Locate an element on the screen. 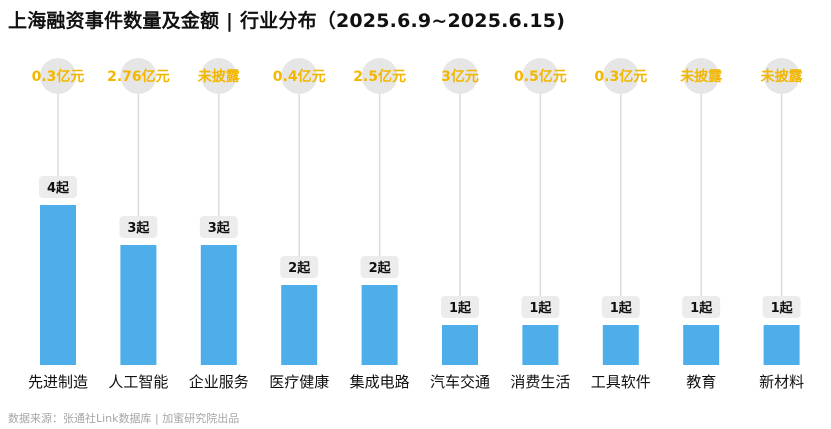  category-label: 医疗健康 is located at coordinates (299, 382).